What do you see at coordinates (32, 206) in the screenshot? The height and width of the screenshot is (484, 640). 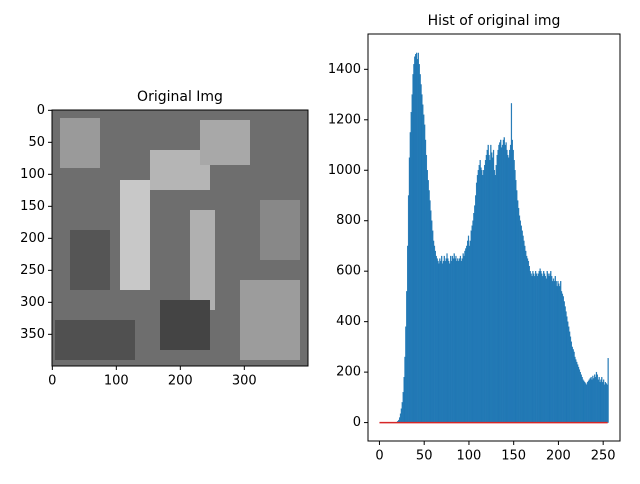 I see `y-tick-label: 150` at bounding box center [32, 206].